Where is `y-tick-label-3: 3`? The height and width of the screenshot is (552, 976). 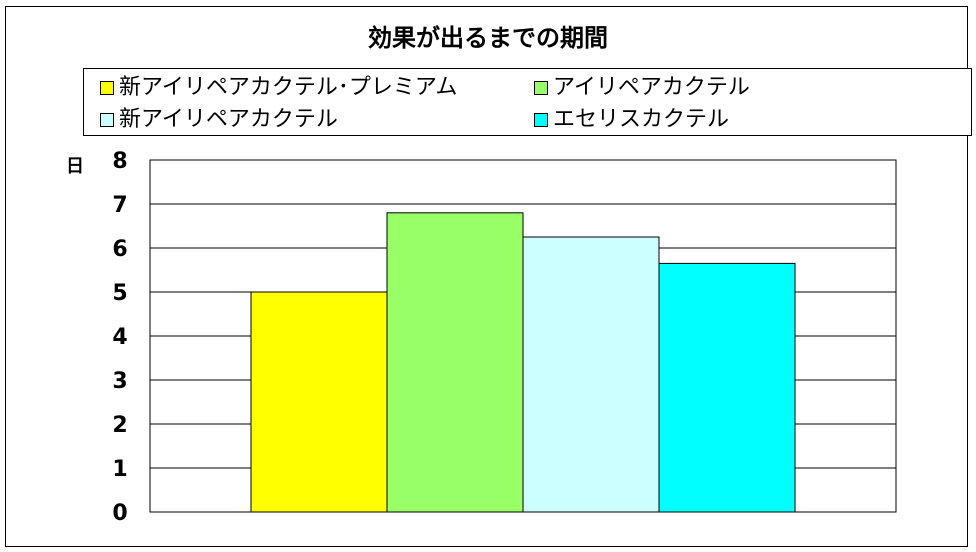
y-tick-label-3: 3 is located at coordinates (119, 381).